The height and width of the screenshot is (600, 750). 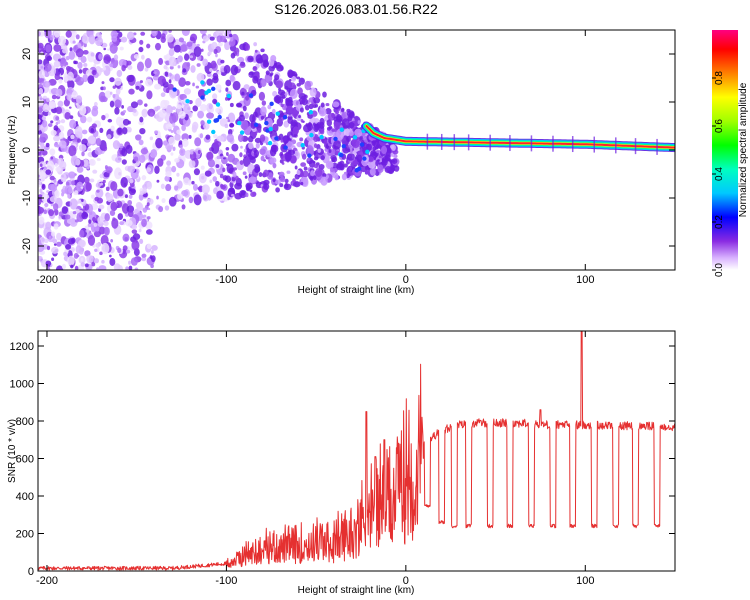 I want to click on colorbar-tick-label: 0.6, so click(x=719, y=126).